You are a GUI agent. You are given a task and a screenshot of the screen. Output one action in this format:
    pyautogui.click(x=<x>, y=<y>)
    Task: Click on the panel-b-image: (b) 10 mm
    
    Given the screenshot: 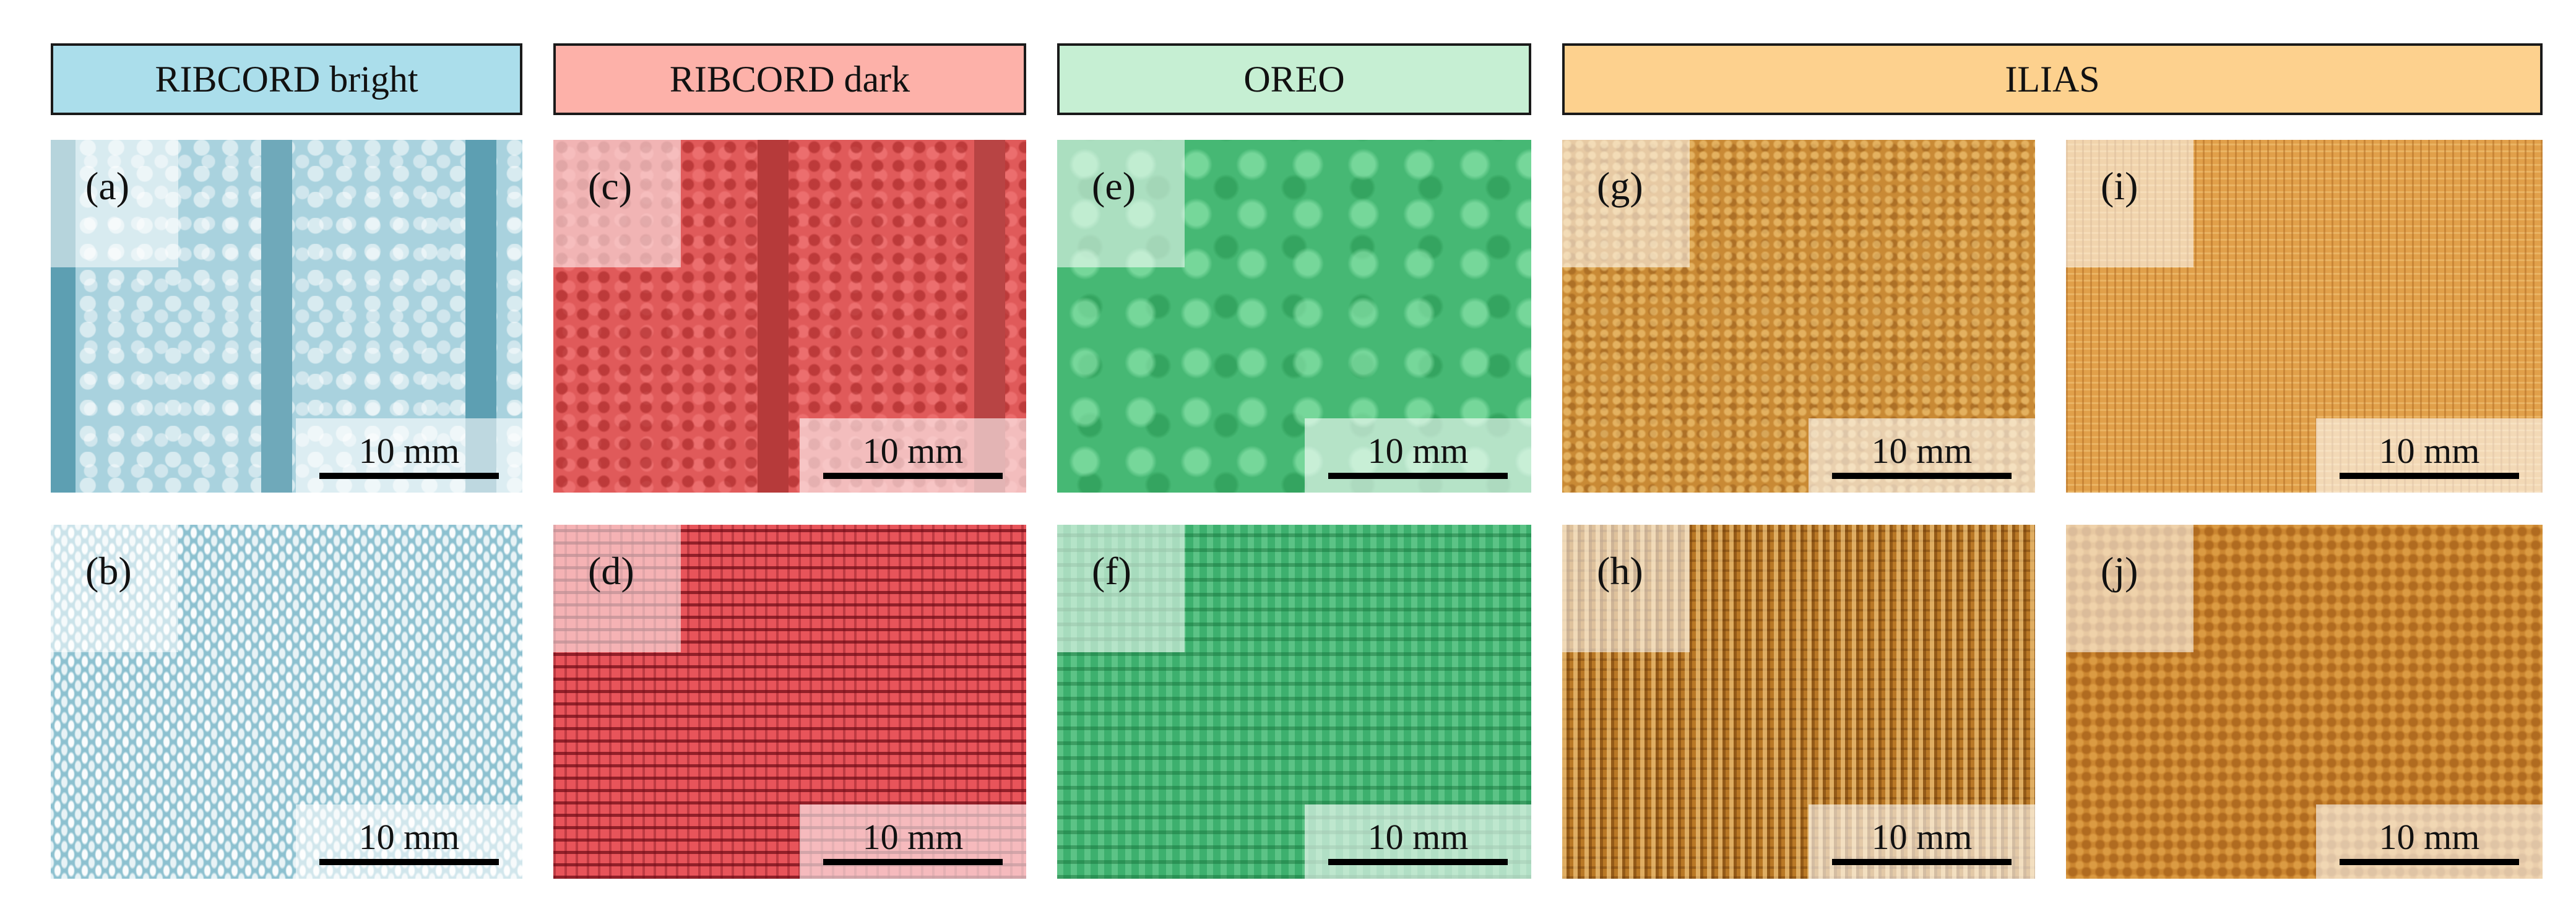 What is the action you would take?
    pyautogui.click(x=286, y=702)
    